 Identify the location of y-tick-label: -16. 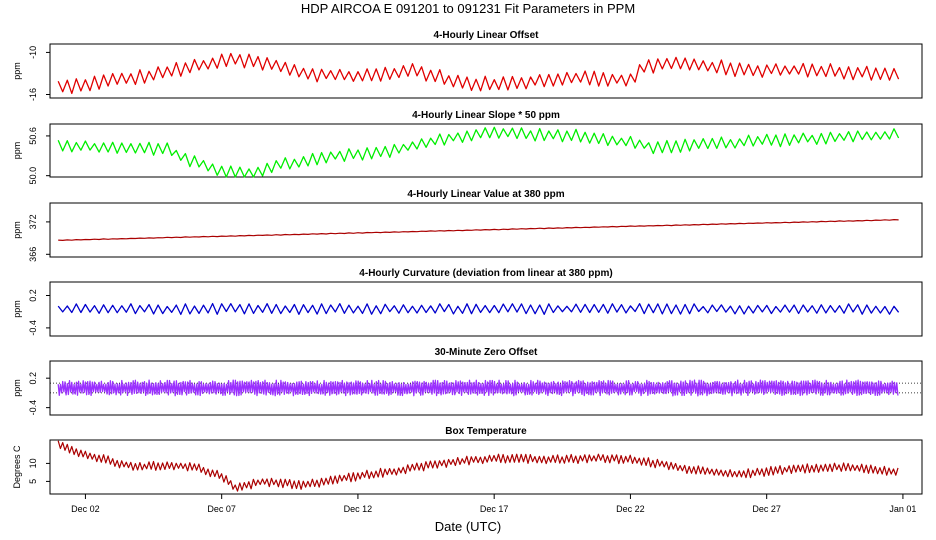
(33, 94).